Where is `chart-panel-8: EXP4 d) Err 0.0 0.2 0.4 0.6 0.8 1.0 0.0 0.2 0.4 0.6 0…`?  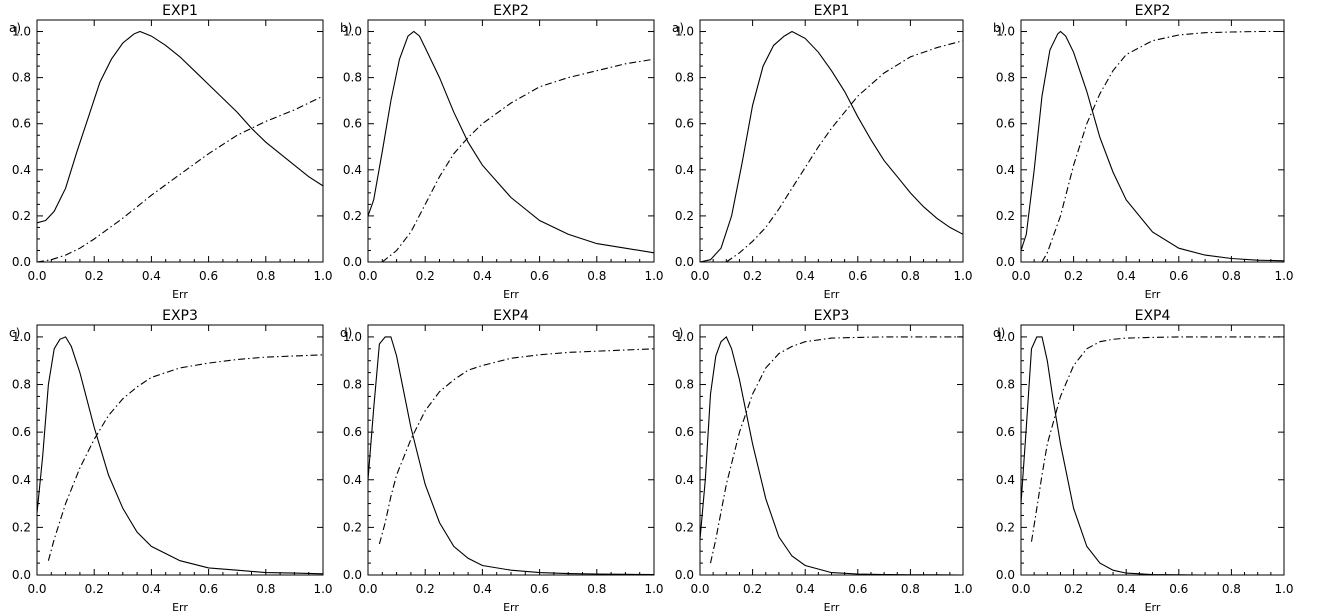 chart-panel-8: EXP4 d) Err 0.0 0.2 0.4 0.6 0.8 1.0 0.0 0.2 0.4 0.6 0… is located at coordinates (1143, 461).